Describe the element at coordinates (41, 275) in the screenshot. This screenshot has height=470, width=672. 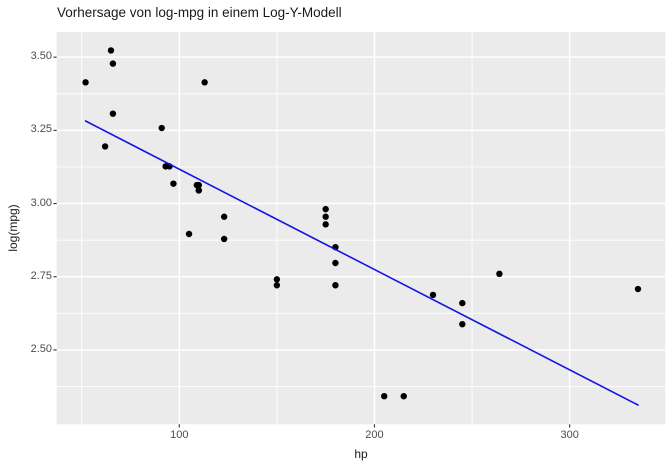
I see `y-tick-label: 2.75` at that location.